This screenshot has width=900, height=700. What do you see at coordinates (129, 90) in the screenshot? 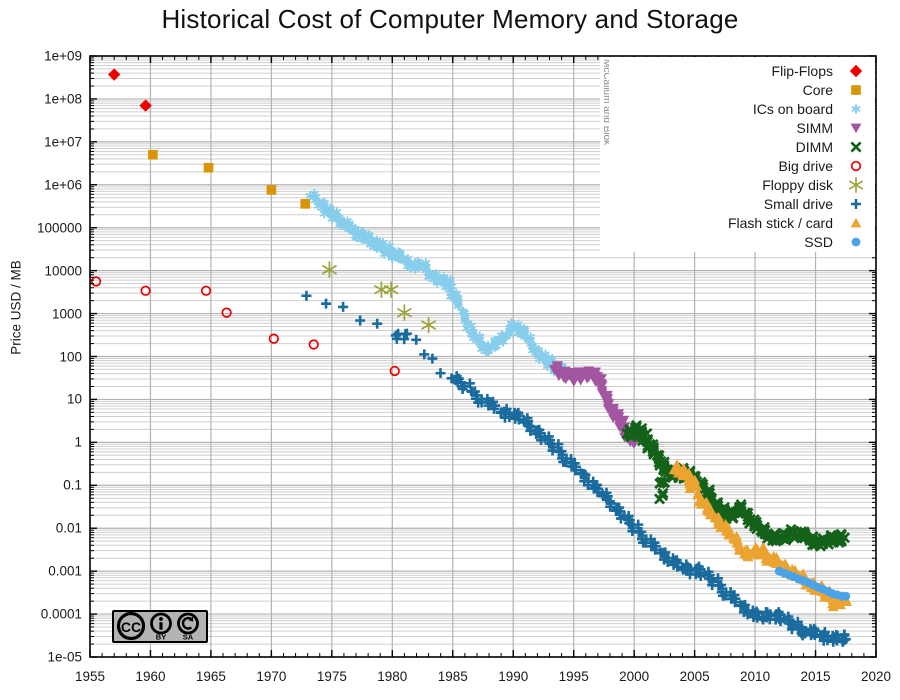
I see `series-flip-flops` at bounding box center [129, 90].